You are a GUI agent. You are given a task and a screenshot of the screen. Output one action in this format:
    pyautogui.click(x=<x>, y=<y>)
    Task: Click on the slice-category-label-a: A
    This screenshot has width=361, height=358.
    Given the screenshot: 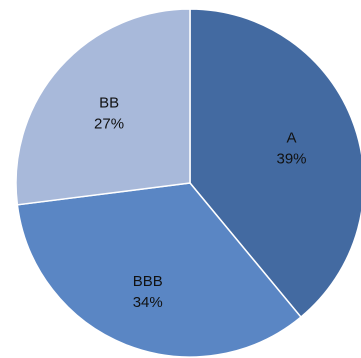 What is the action you would take?
    pyautogui.click(x=291, y=137)
    